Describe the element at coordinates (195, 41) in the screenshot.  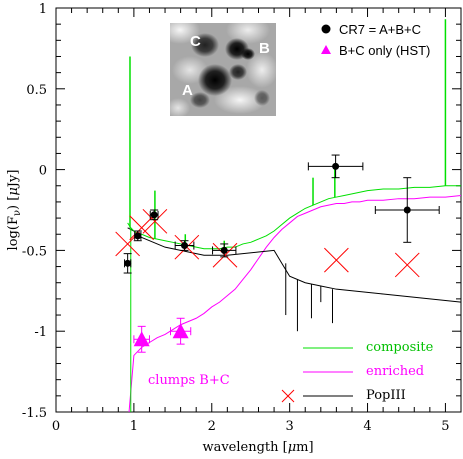
I see `inset-label-c: C` at that location.